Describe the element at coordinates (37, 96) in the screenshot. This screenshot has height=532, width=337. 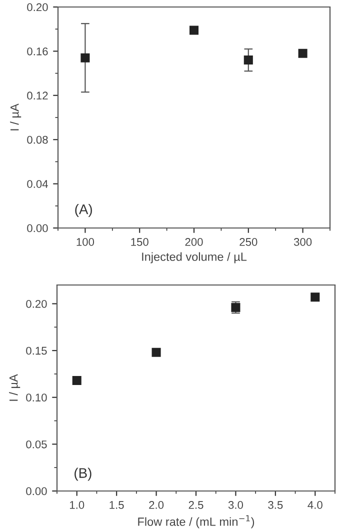
I see `y-tick-label: 0.12` at that location.